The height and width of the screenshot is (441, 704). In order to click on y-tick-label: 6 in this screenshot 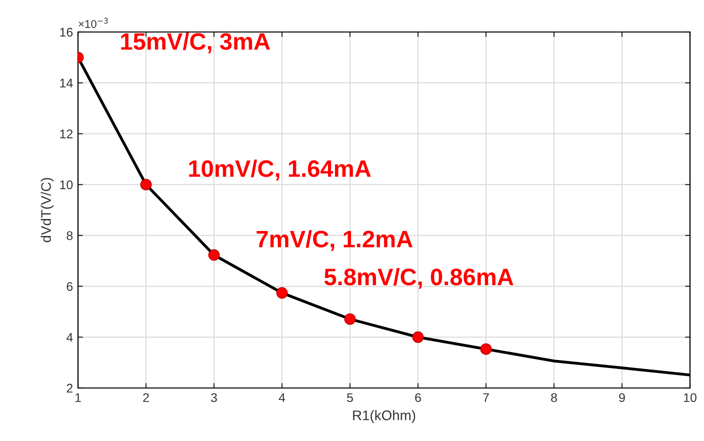, I will do `click(69, 286)`.